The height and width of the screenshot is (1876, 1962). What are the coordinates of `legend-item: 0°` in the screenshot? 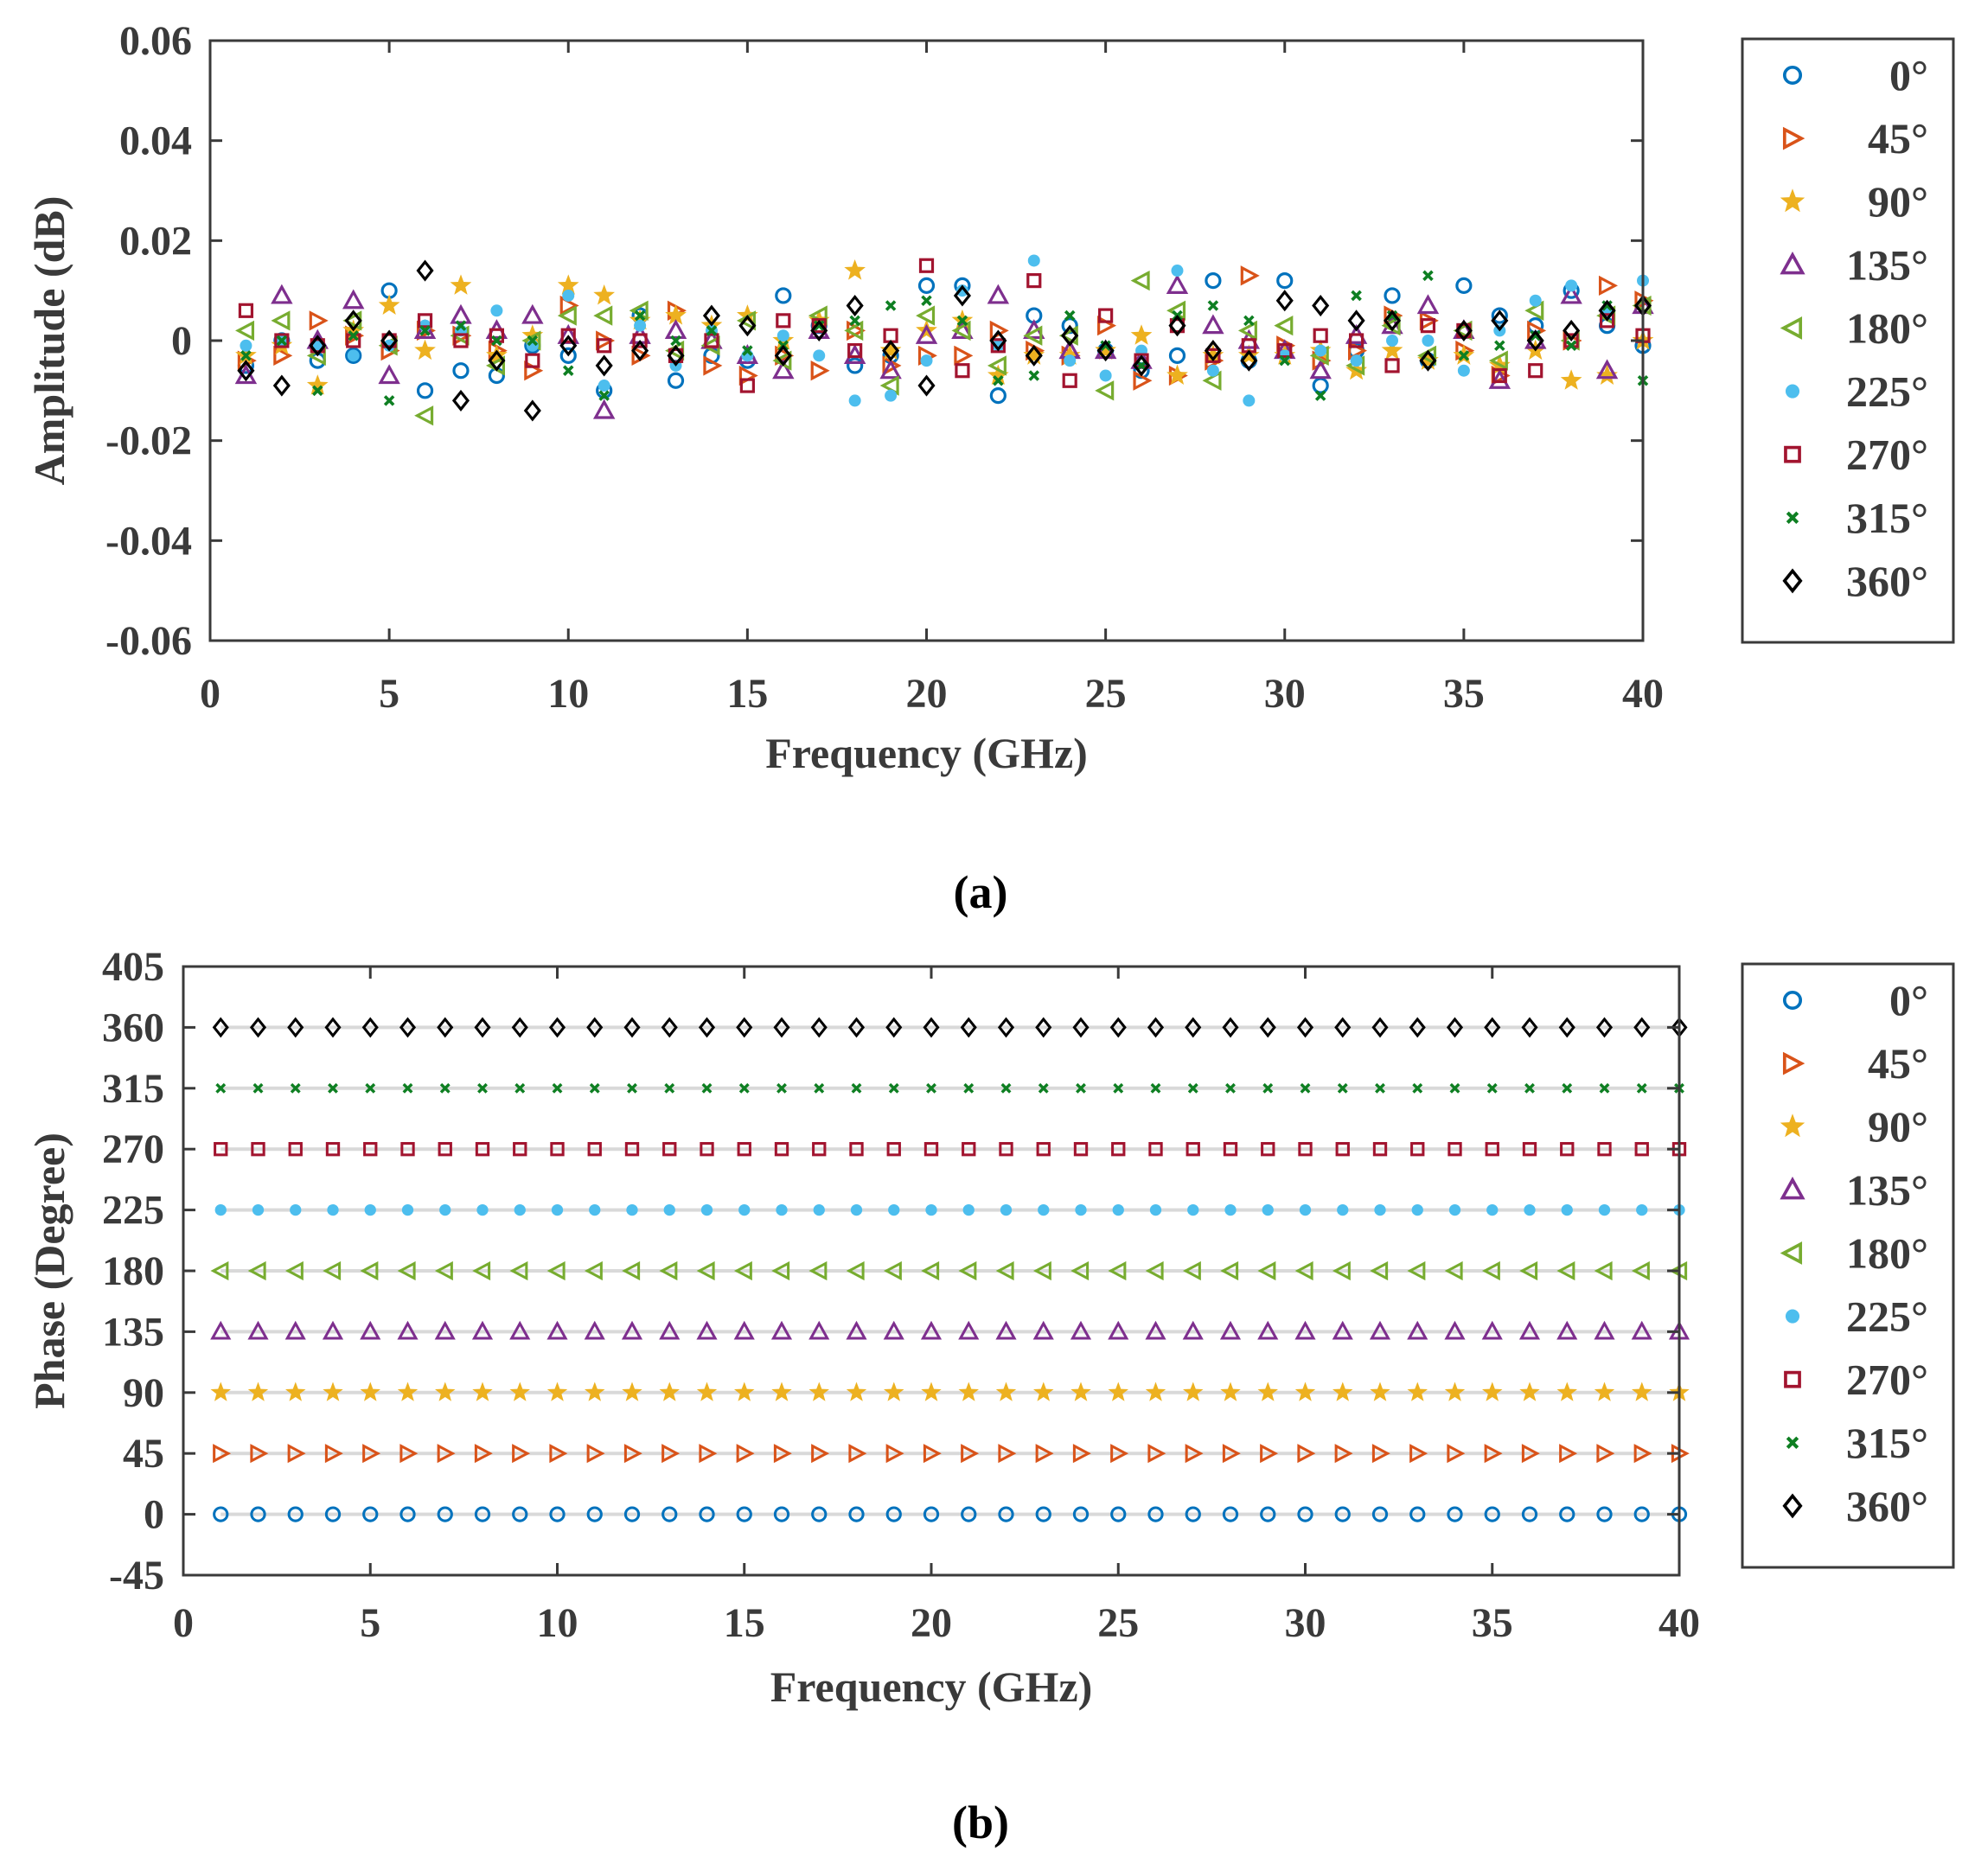 It's located at (1855, 1000).